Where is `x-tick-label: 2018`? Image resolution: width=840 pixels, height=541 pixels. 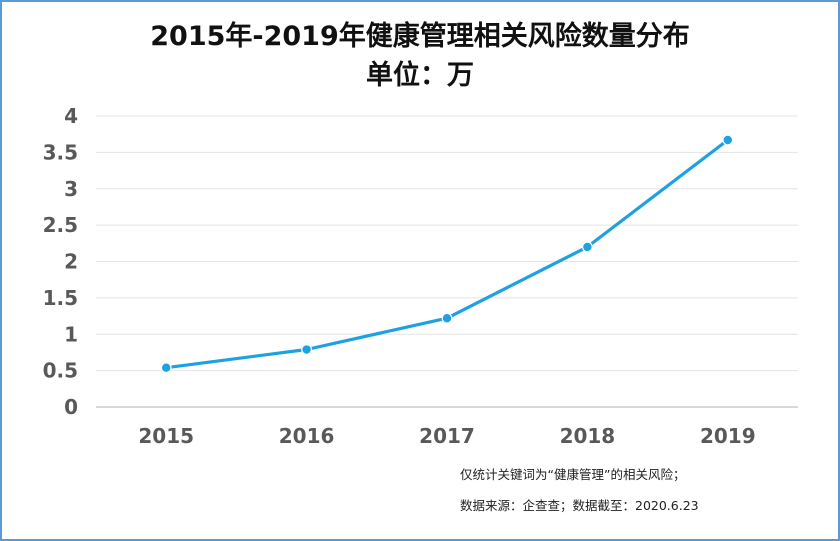
x-tick-label: 2018 is located at coordinates (588, 436).